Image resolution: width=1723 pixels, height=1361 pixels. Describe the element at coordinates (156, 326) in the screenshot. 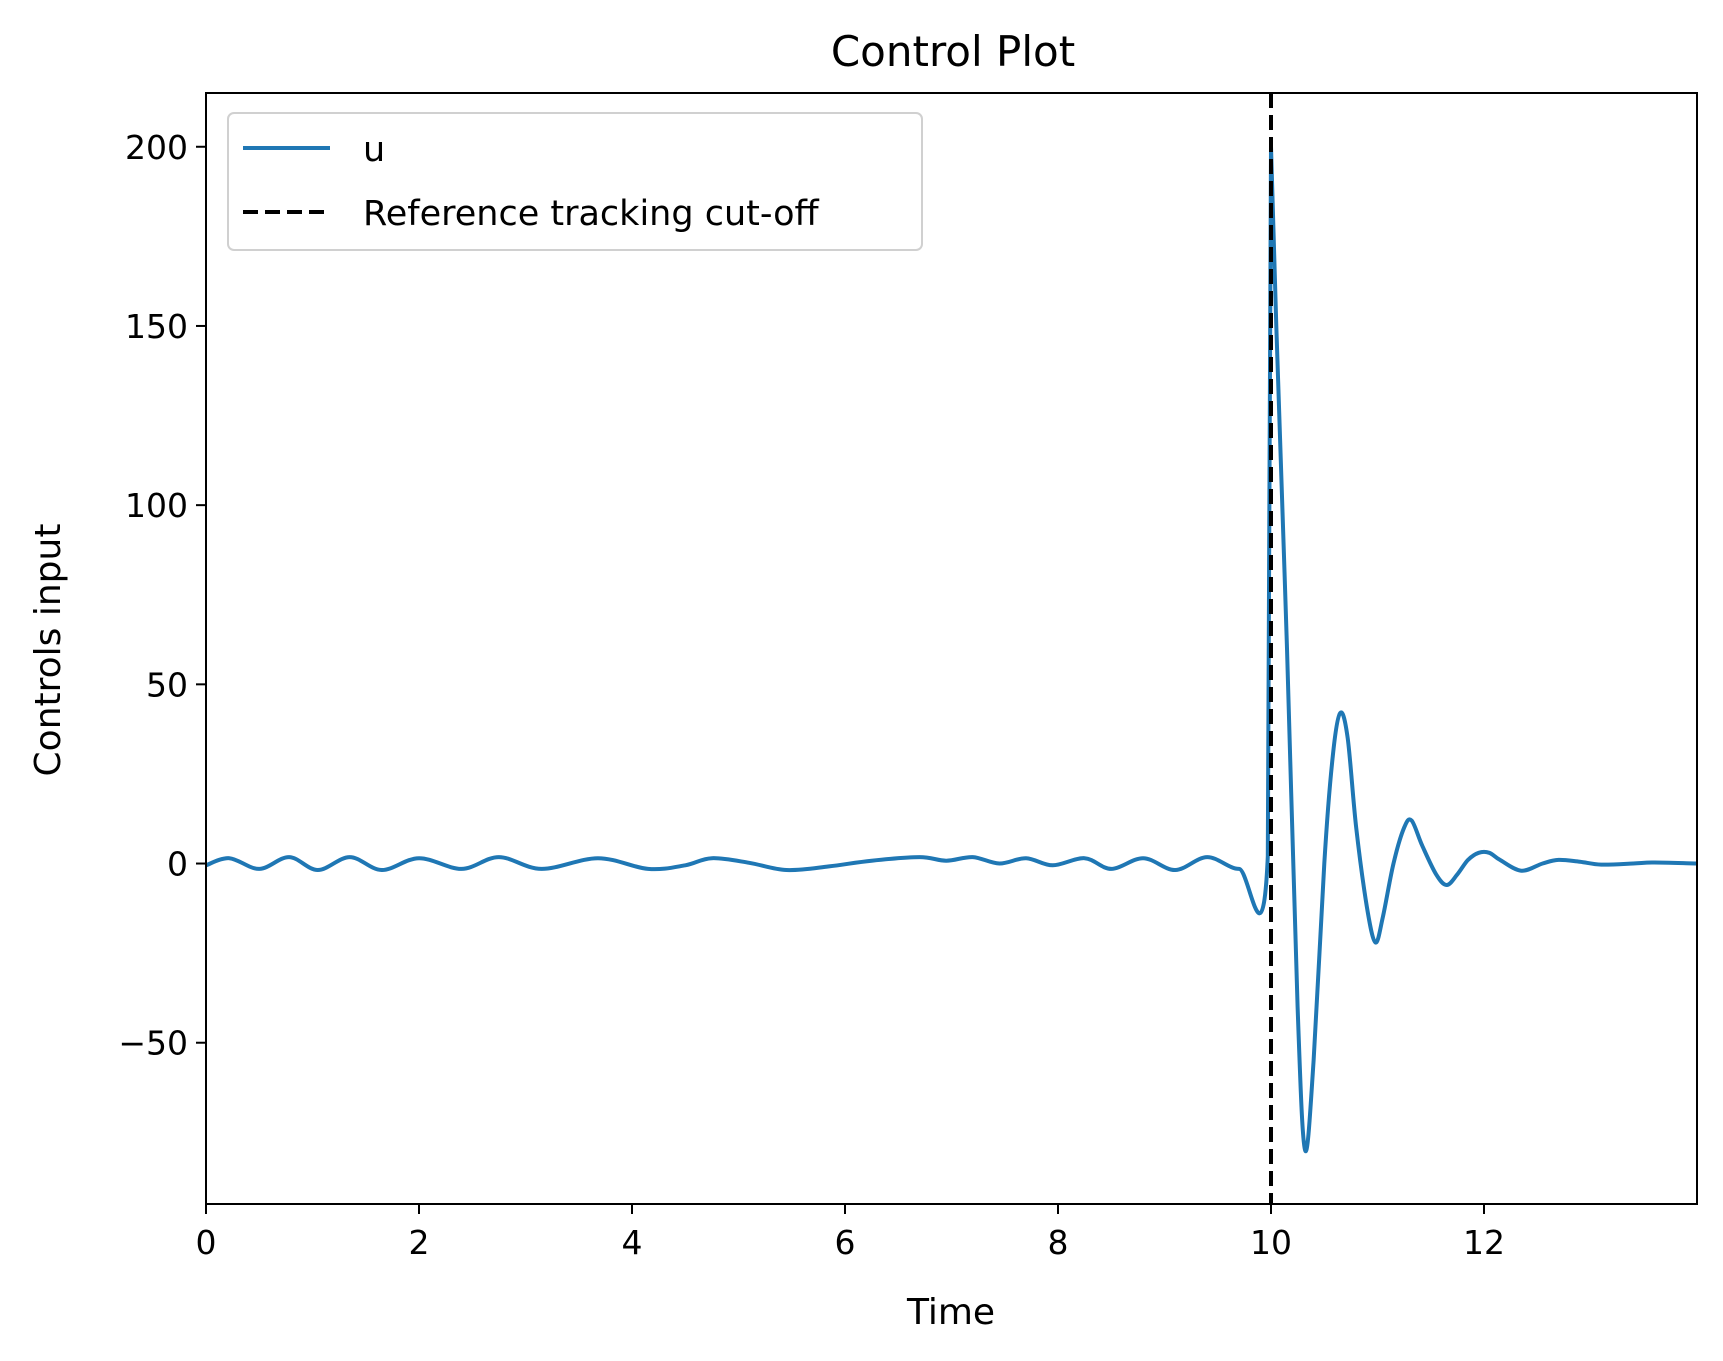

I see `y-tick-label: 150` at that location.